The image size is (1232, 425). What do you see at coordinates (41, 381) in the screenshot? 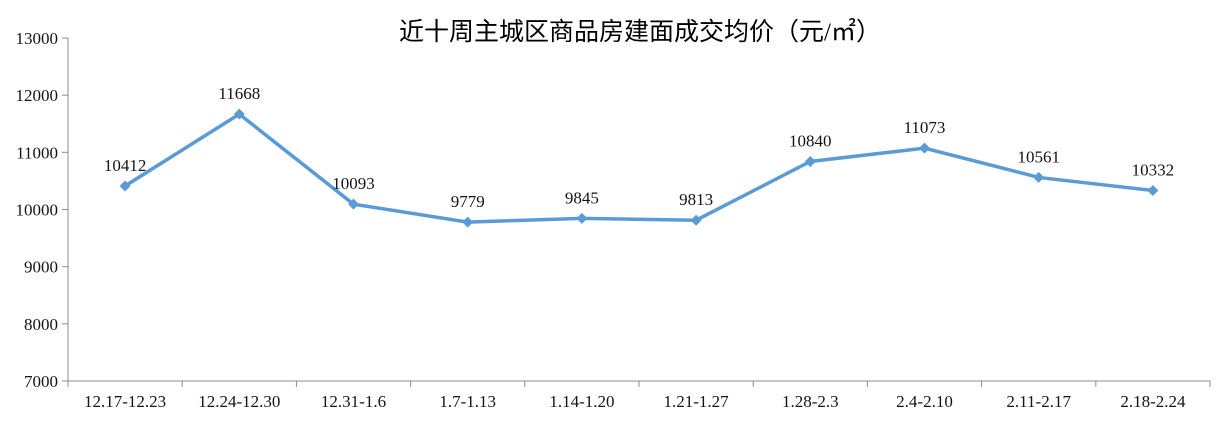
I see `y-tick-label: 7000` at bounding box center [41, 381].